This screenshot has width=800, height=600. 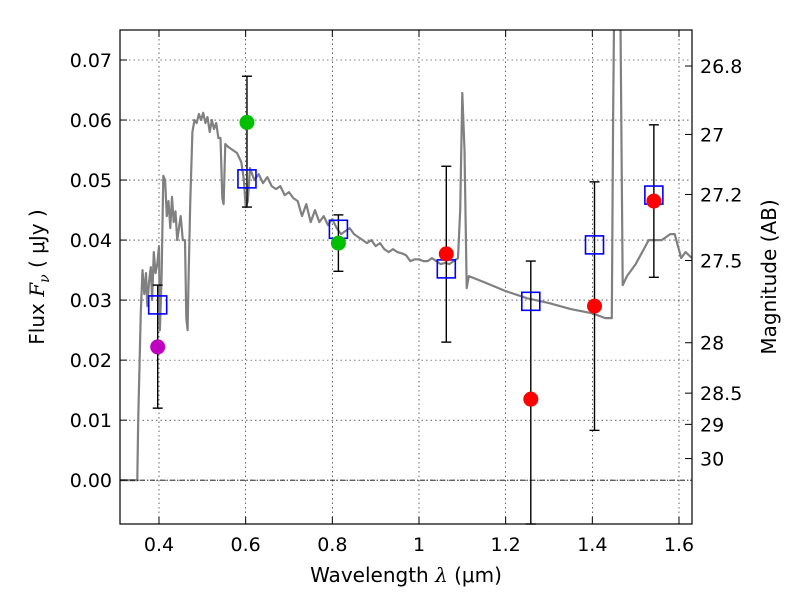 I want to click on x-tick-label: 0.4, so click(x=159, y=545).